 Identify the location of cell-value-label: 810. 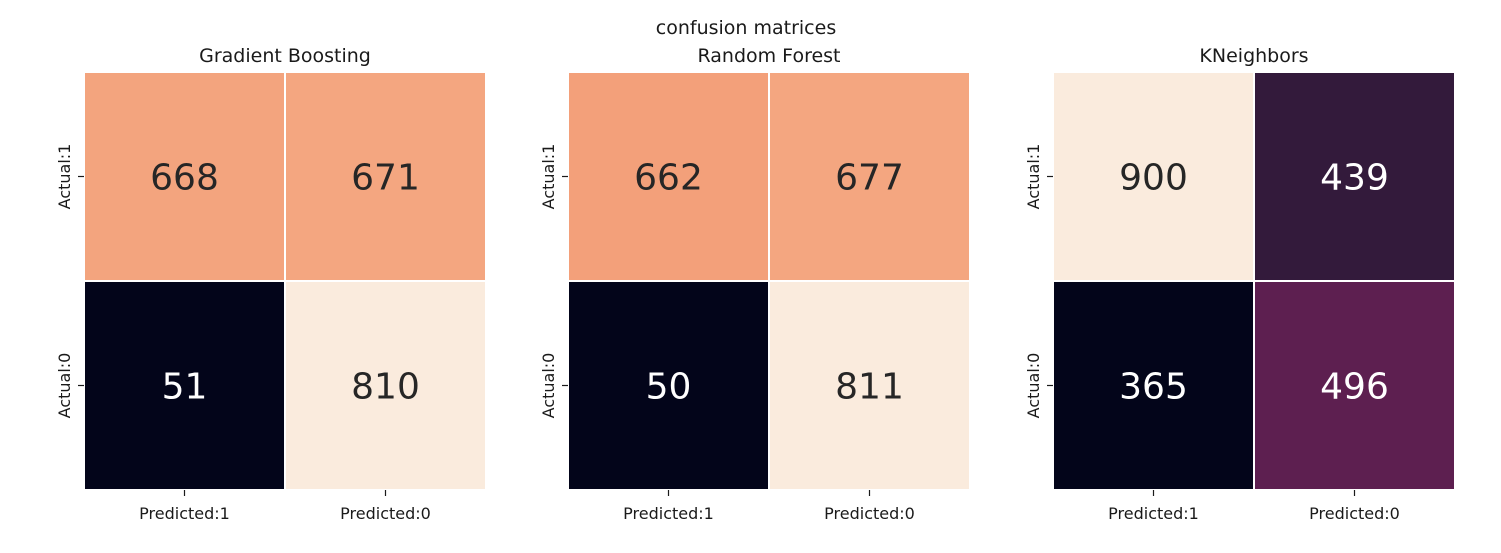
(385, 387).